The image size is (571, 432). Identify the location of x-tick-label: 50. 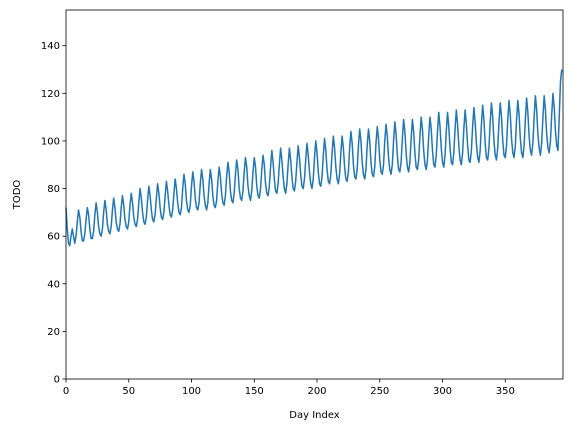
(128, 391).